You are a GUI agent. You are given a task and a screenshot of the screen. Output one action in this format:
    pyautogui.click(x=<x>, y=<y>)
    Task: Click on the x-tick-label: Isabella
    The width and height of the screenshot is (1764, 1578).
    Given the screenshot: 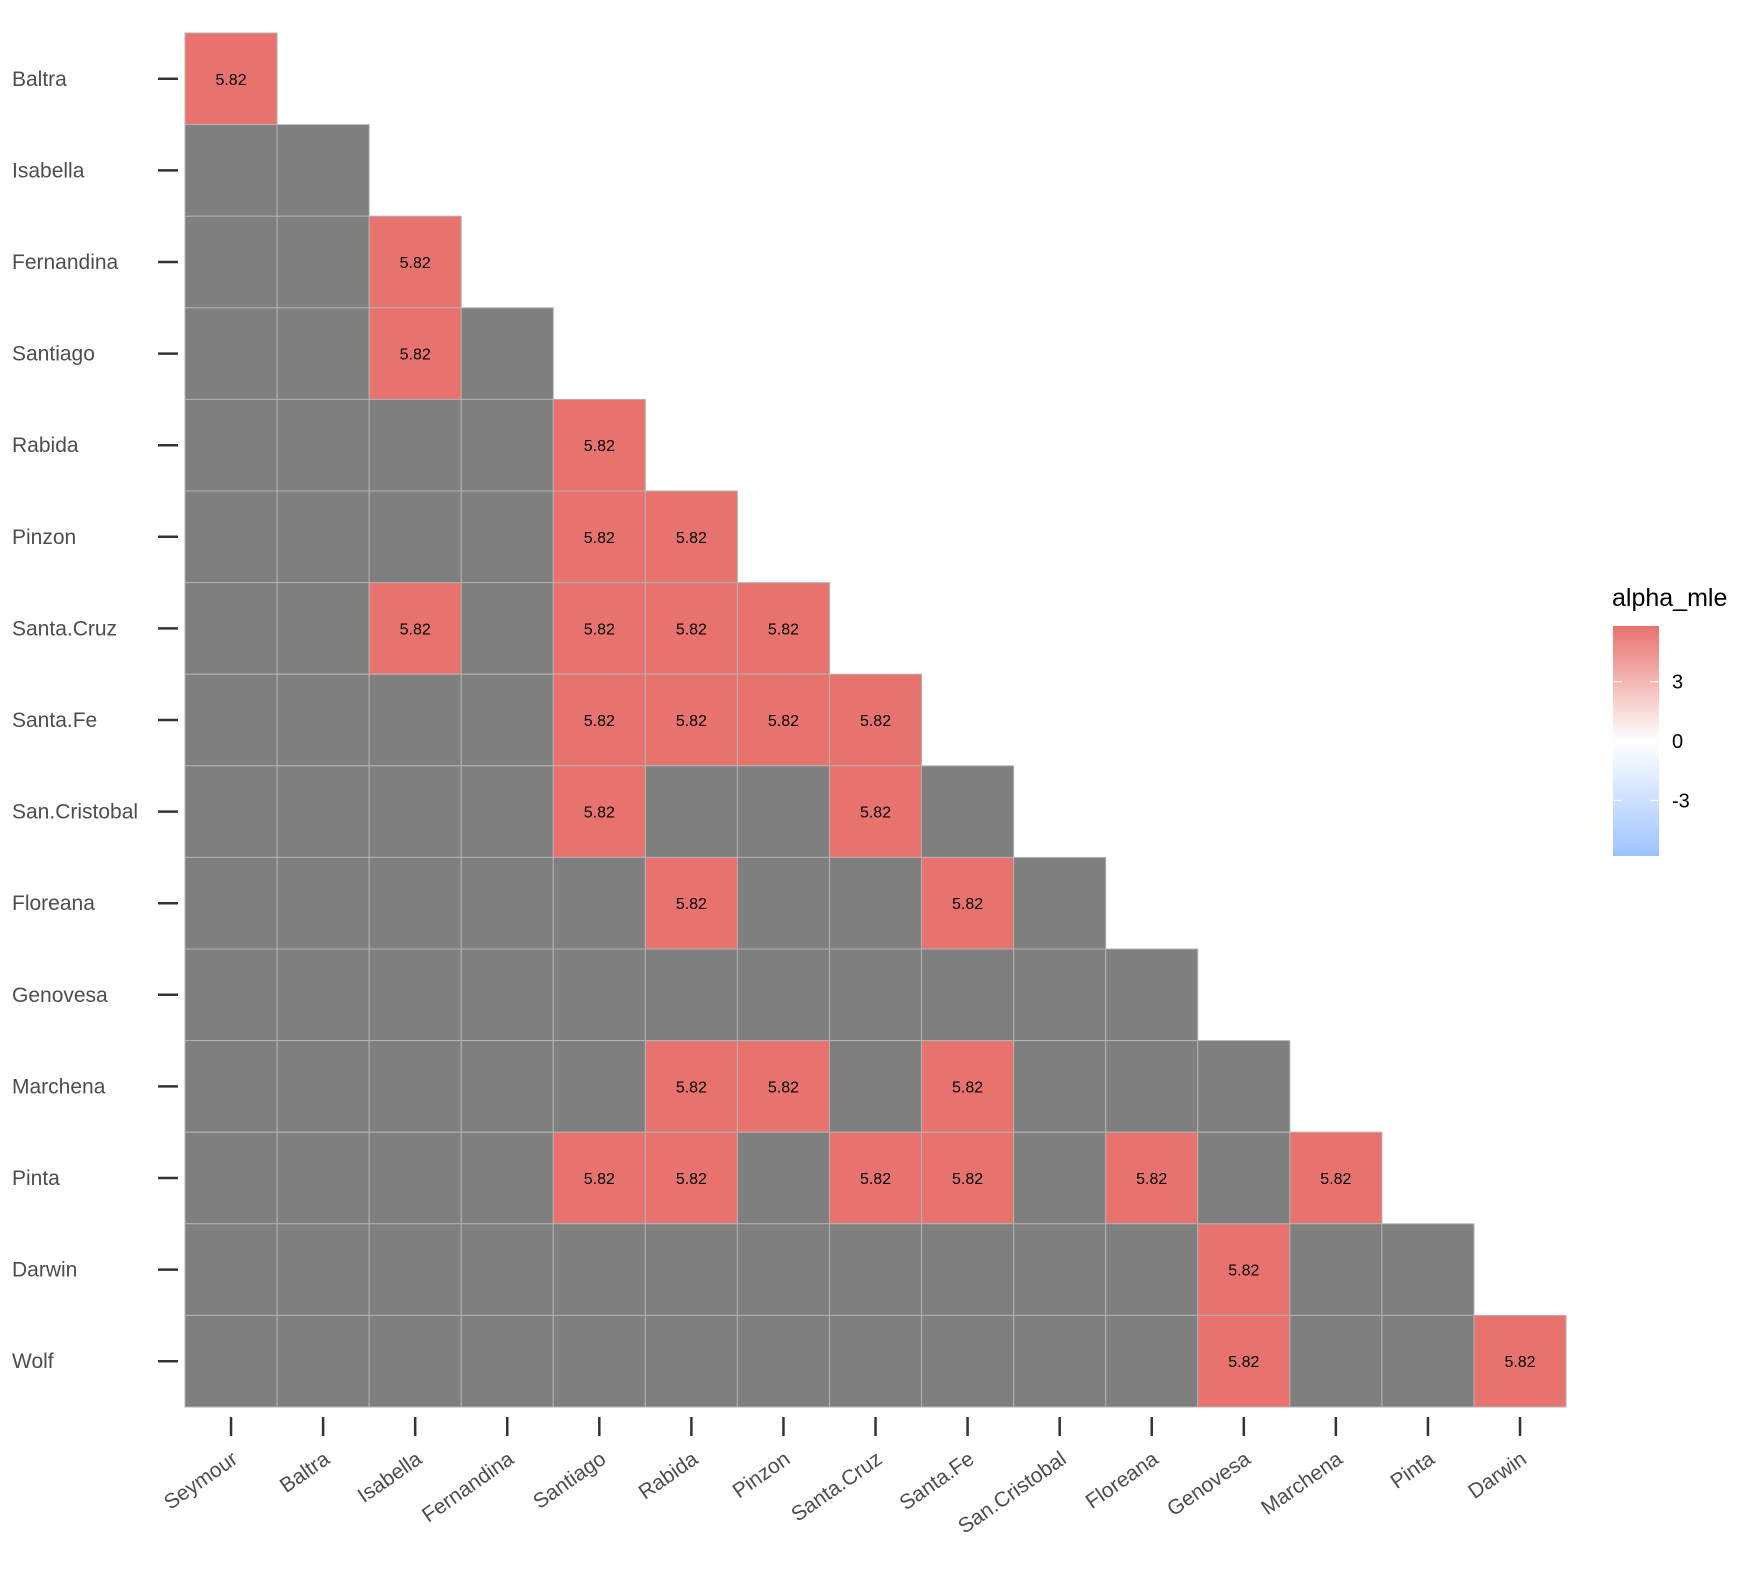 What is the action you would take?
    pyautogui.click(x=390, y=1477)
    